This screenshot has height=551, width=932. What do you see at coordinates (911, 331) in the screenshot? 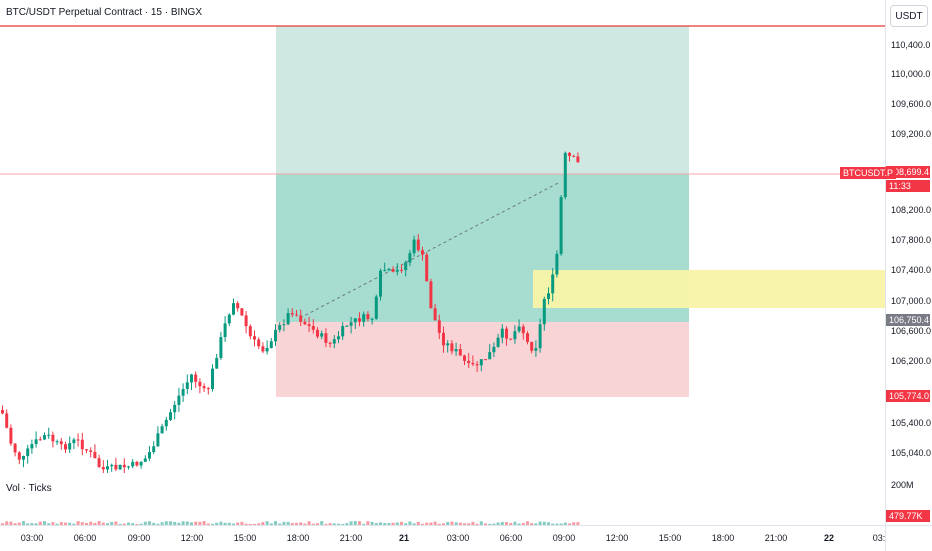
I see `price-label: 106,600.0` at bounding box center [911, 331].